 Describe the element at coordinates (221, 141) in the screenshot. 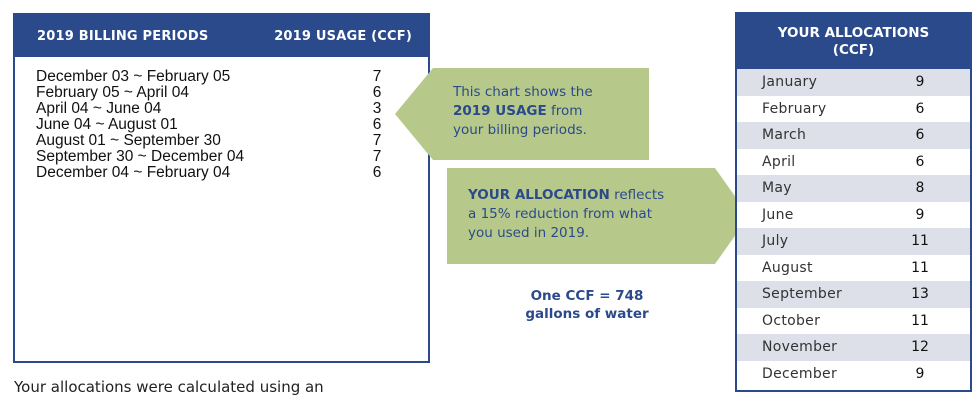

I see `billing-row: August 01 ~ September 30 7` at that location.